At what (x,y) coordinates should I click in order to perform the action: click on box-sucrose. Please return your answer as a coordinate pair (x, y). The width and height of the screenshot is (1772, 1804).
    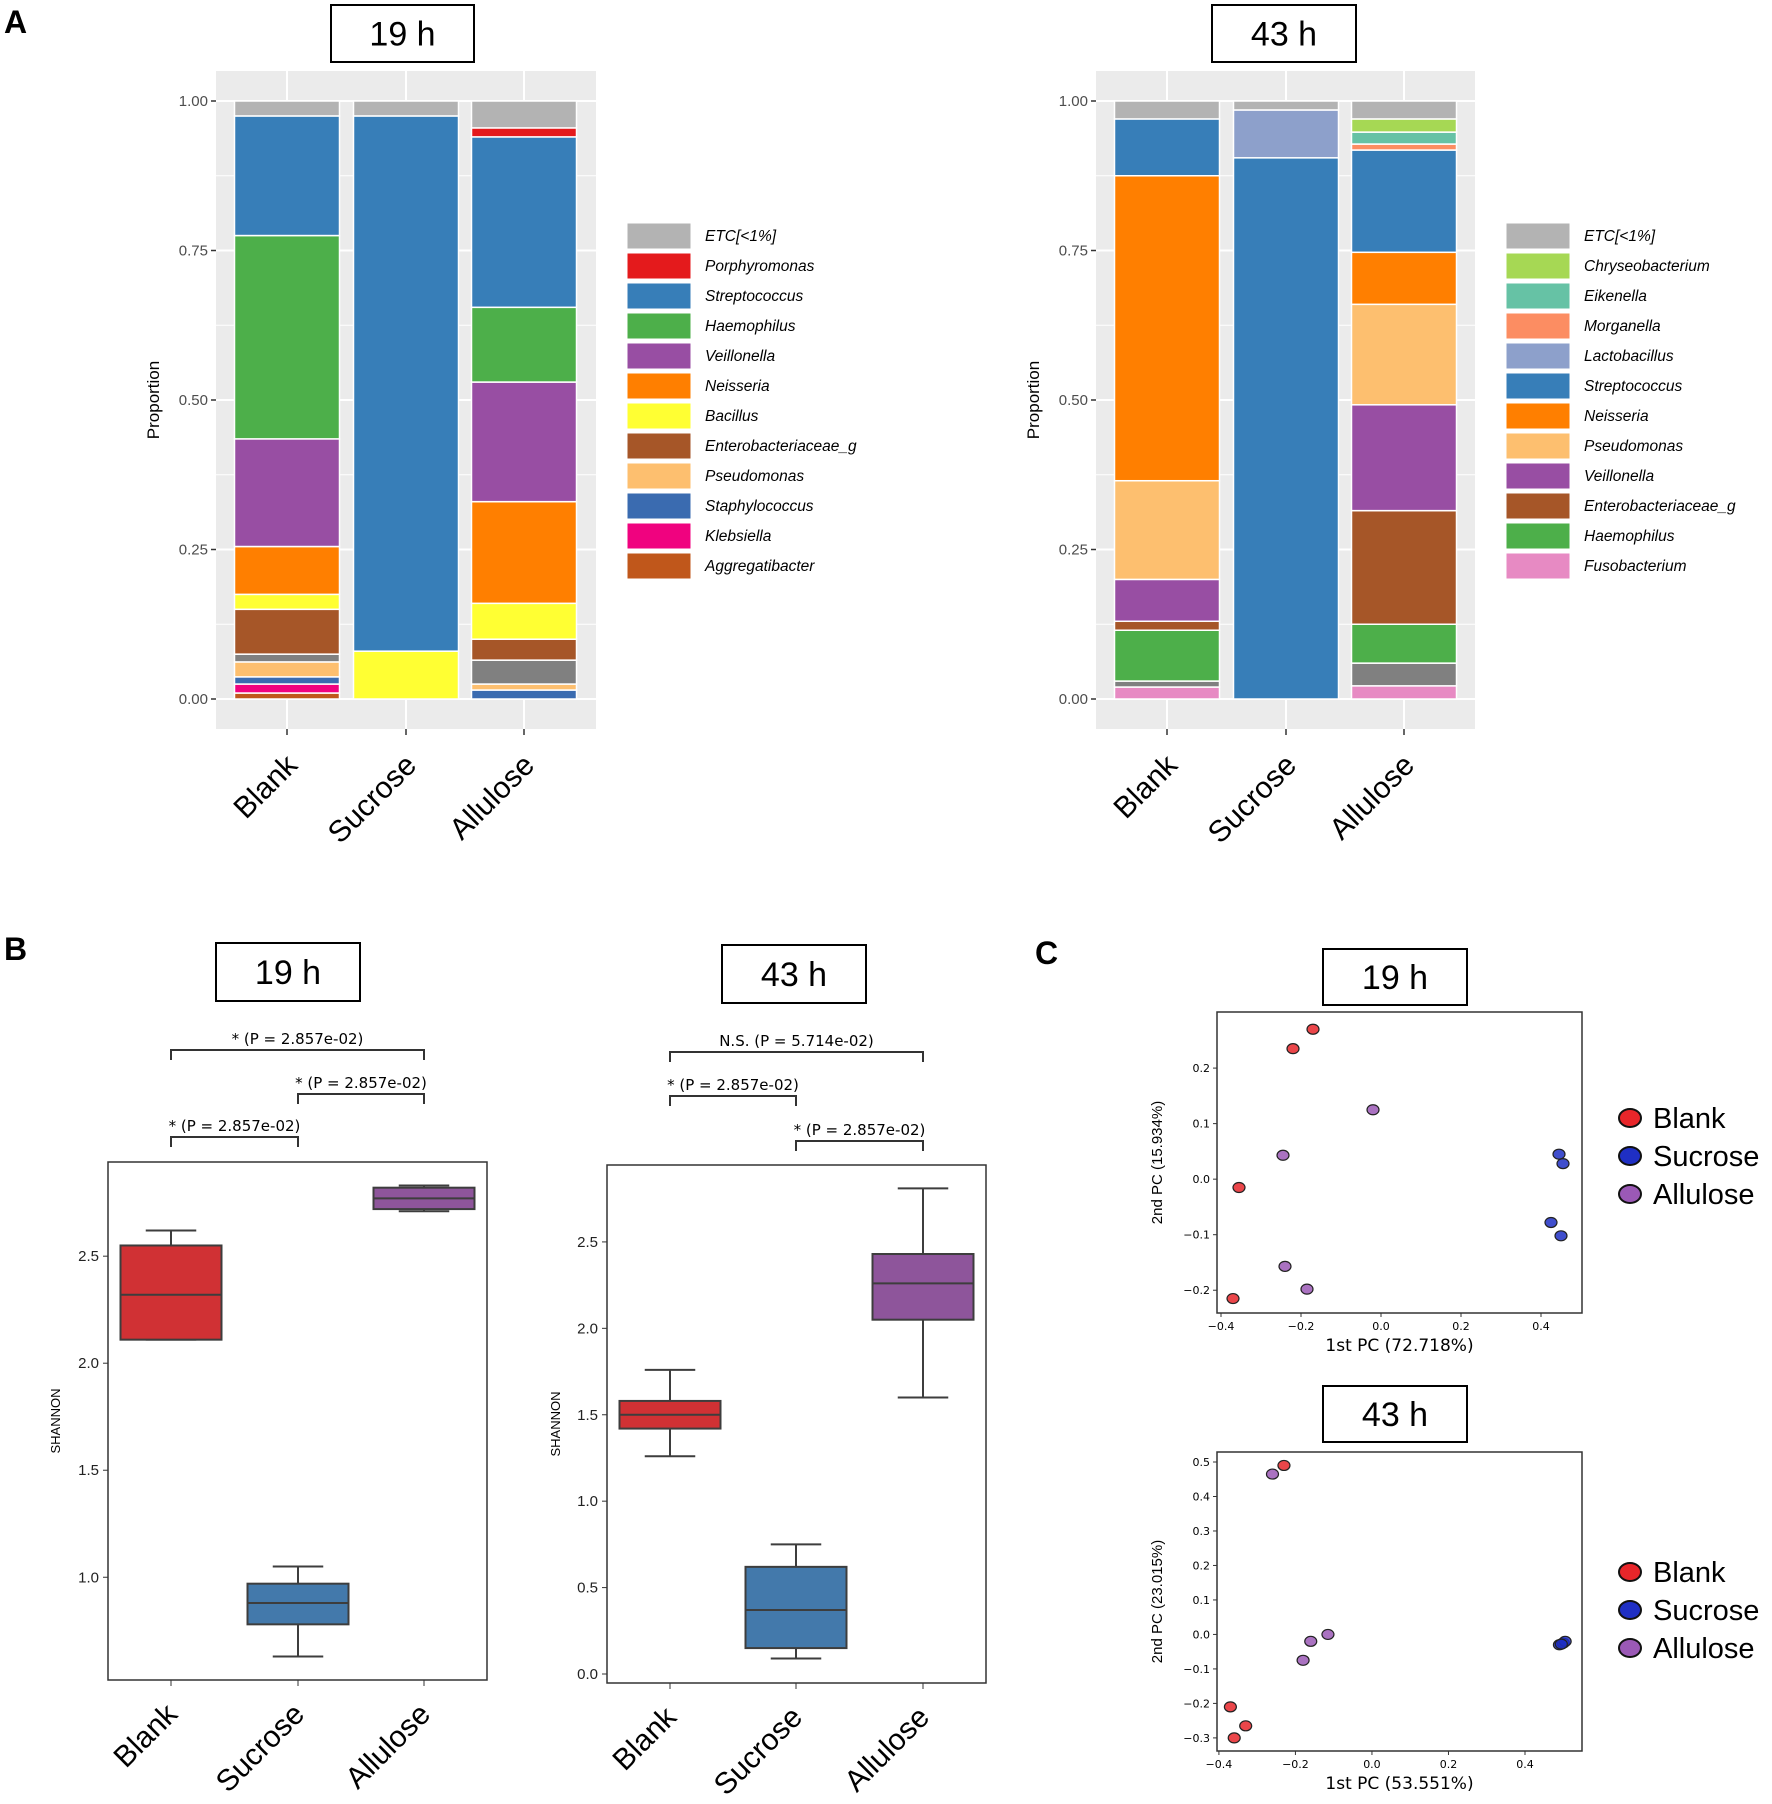
    Looking at the image, I should click on (796, 1601).